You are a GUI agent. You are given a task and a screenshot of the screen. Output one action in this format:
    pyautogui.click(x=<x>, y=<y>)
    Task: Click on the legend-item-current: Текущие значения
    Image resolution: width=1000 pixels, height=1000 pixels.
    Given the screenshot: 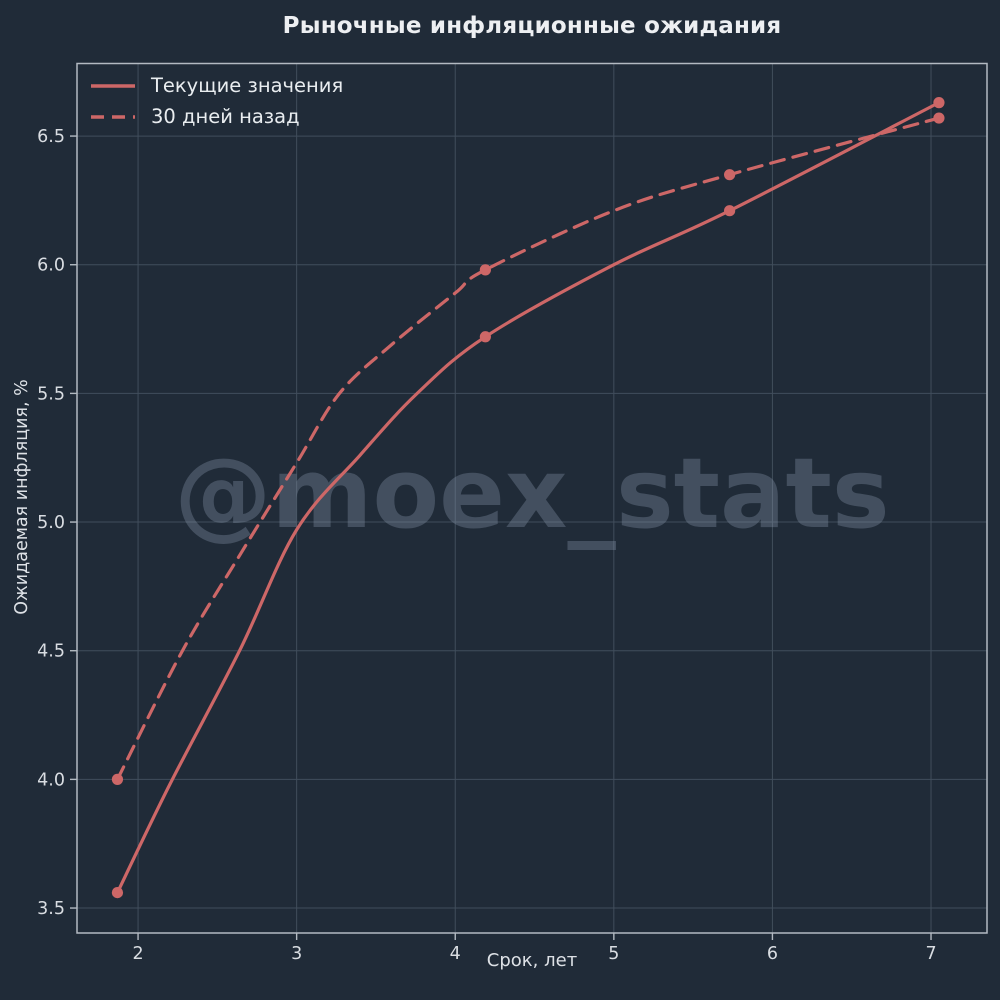 What is the action you would take?
    pyautogui.click(x=216, y=85)
    